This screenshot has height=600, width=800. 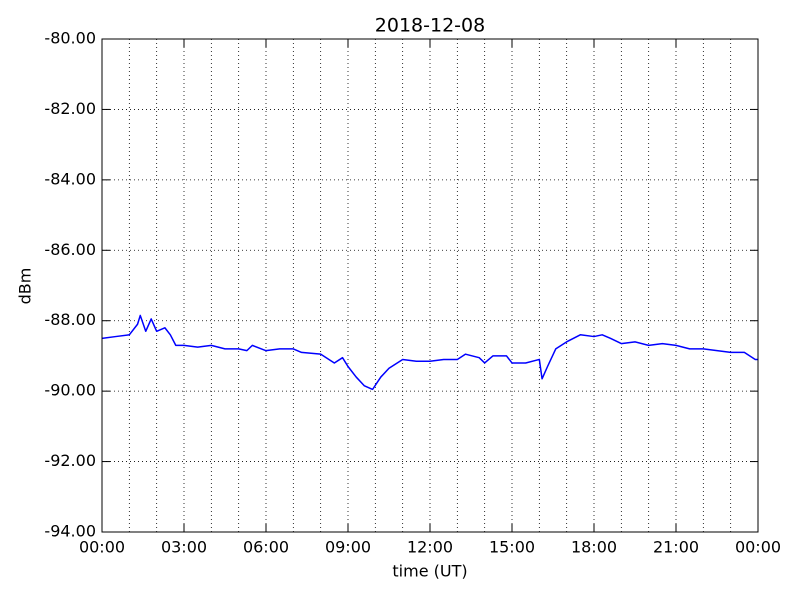 What do you see at coordinates (70, 108) in the screenshot?
I see `y-tick-label: -82.00` at bounding box center [70, 108].